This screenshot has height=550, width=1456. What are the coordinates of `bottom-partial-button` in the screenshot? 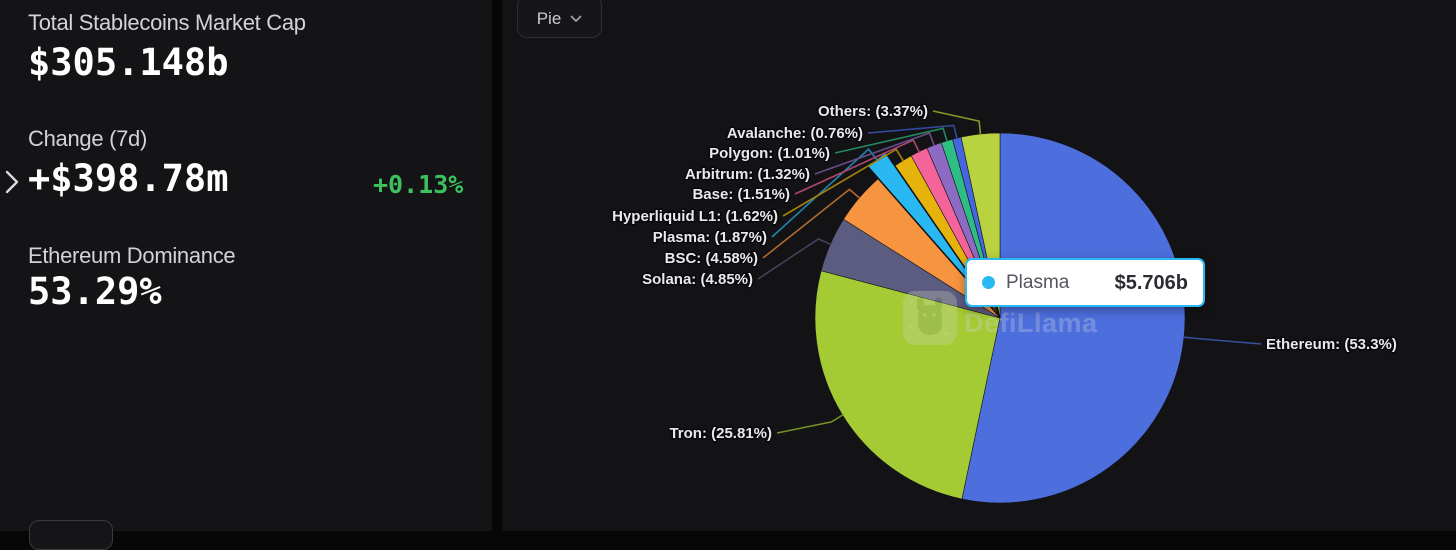 It's located at (71, 535).